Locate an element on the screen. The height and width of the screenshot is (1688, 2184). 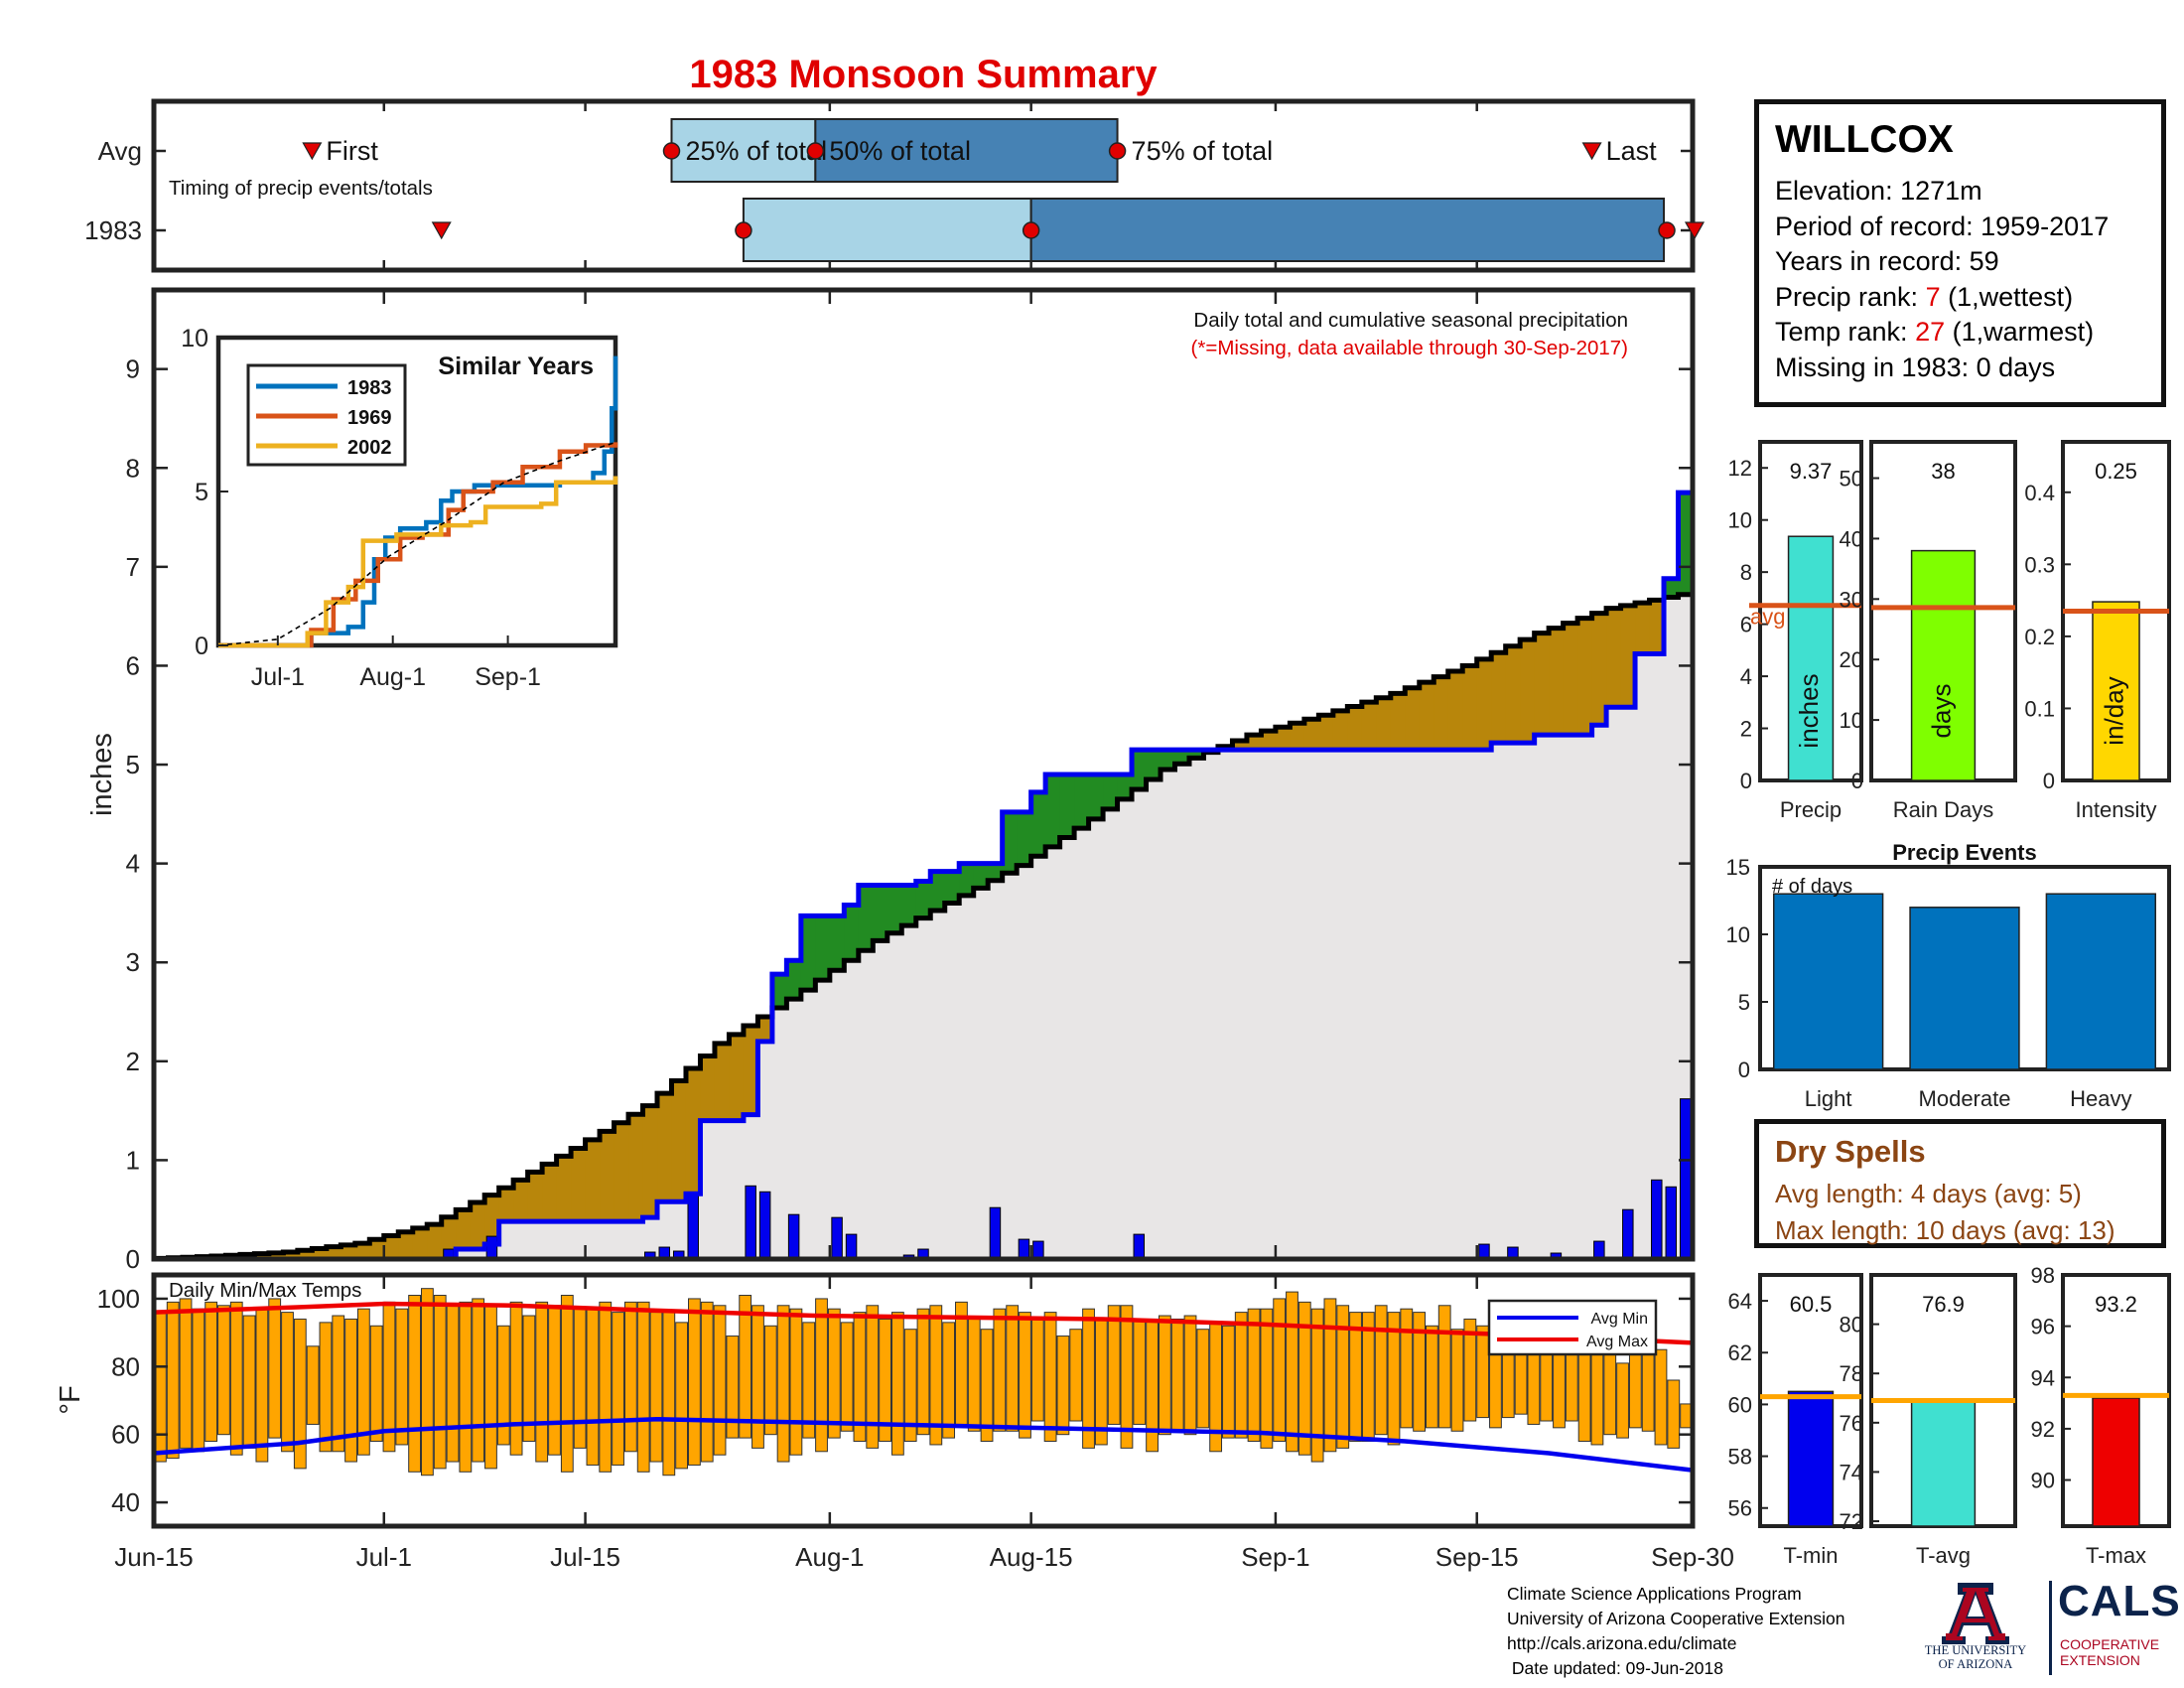
main-ytick-label: 3 is located at coordinates (133, 962).